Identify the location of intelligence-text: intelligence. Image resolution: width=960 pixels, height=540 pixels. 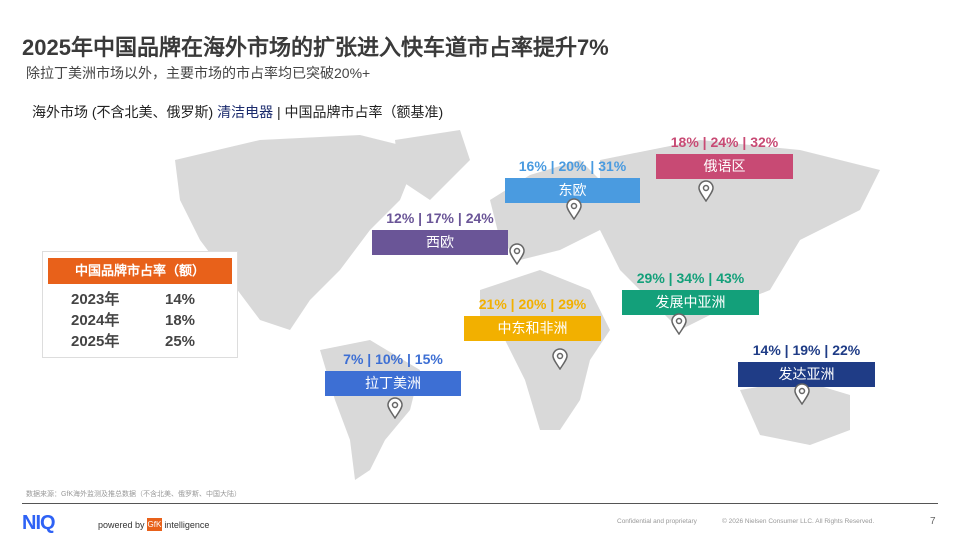
(187, 524).